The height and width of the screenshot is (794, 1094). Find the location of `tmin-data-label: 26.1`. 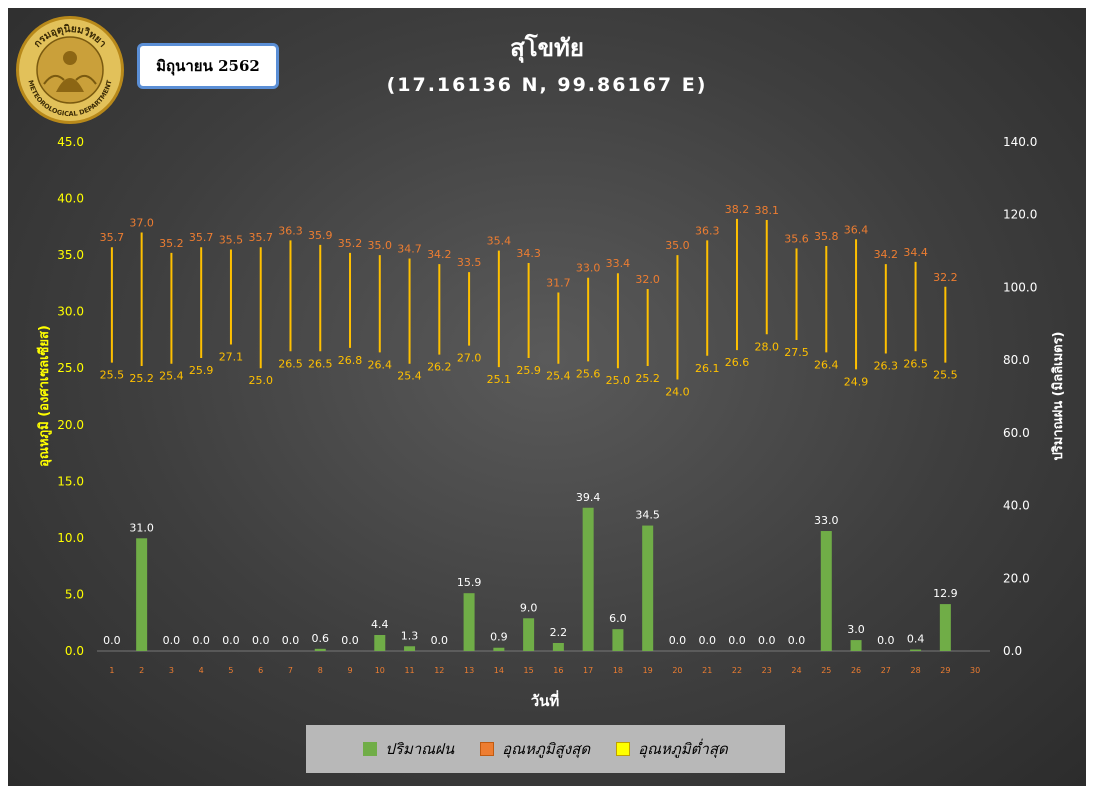

tmin-data-label: 26.1 is located at coordinates (707, 368).